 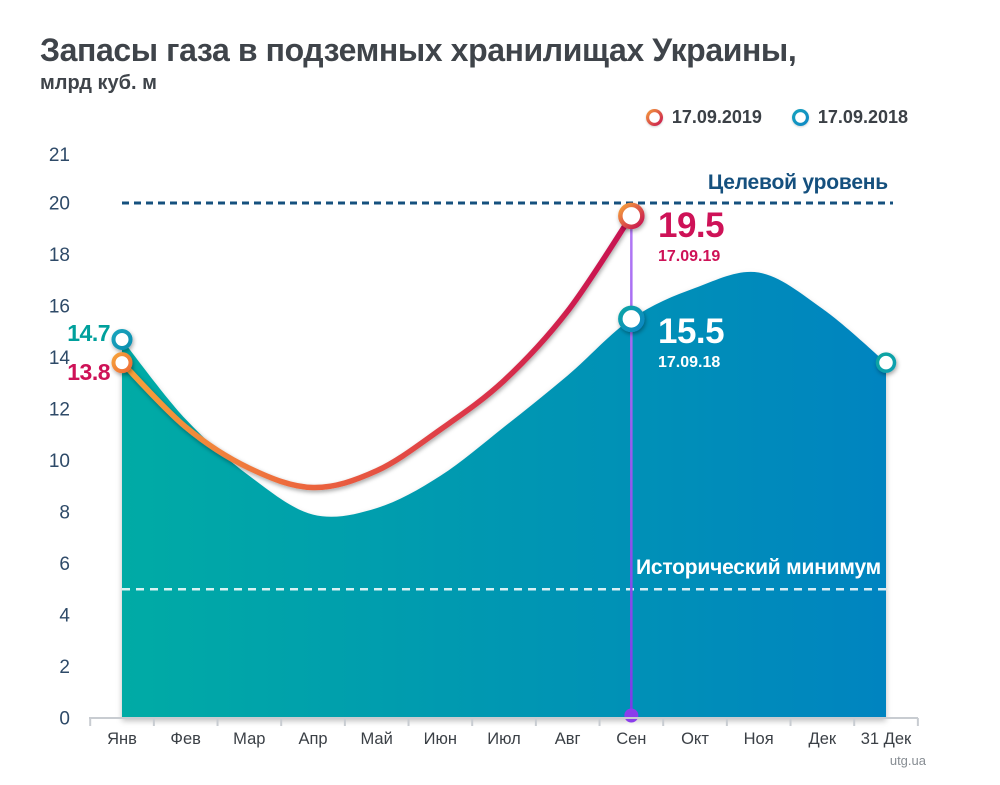 I want to click on ring-icon-2019, so click(x=654, y=117).